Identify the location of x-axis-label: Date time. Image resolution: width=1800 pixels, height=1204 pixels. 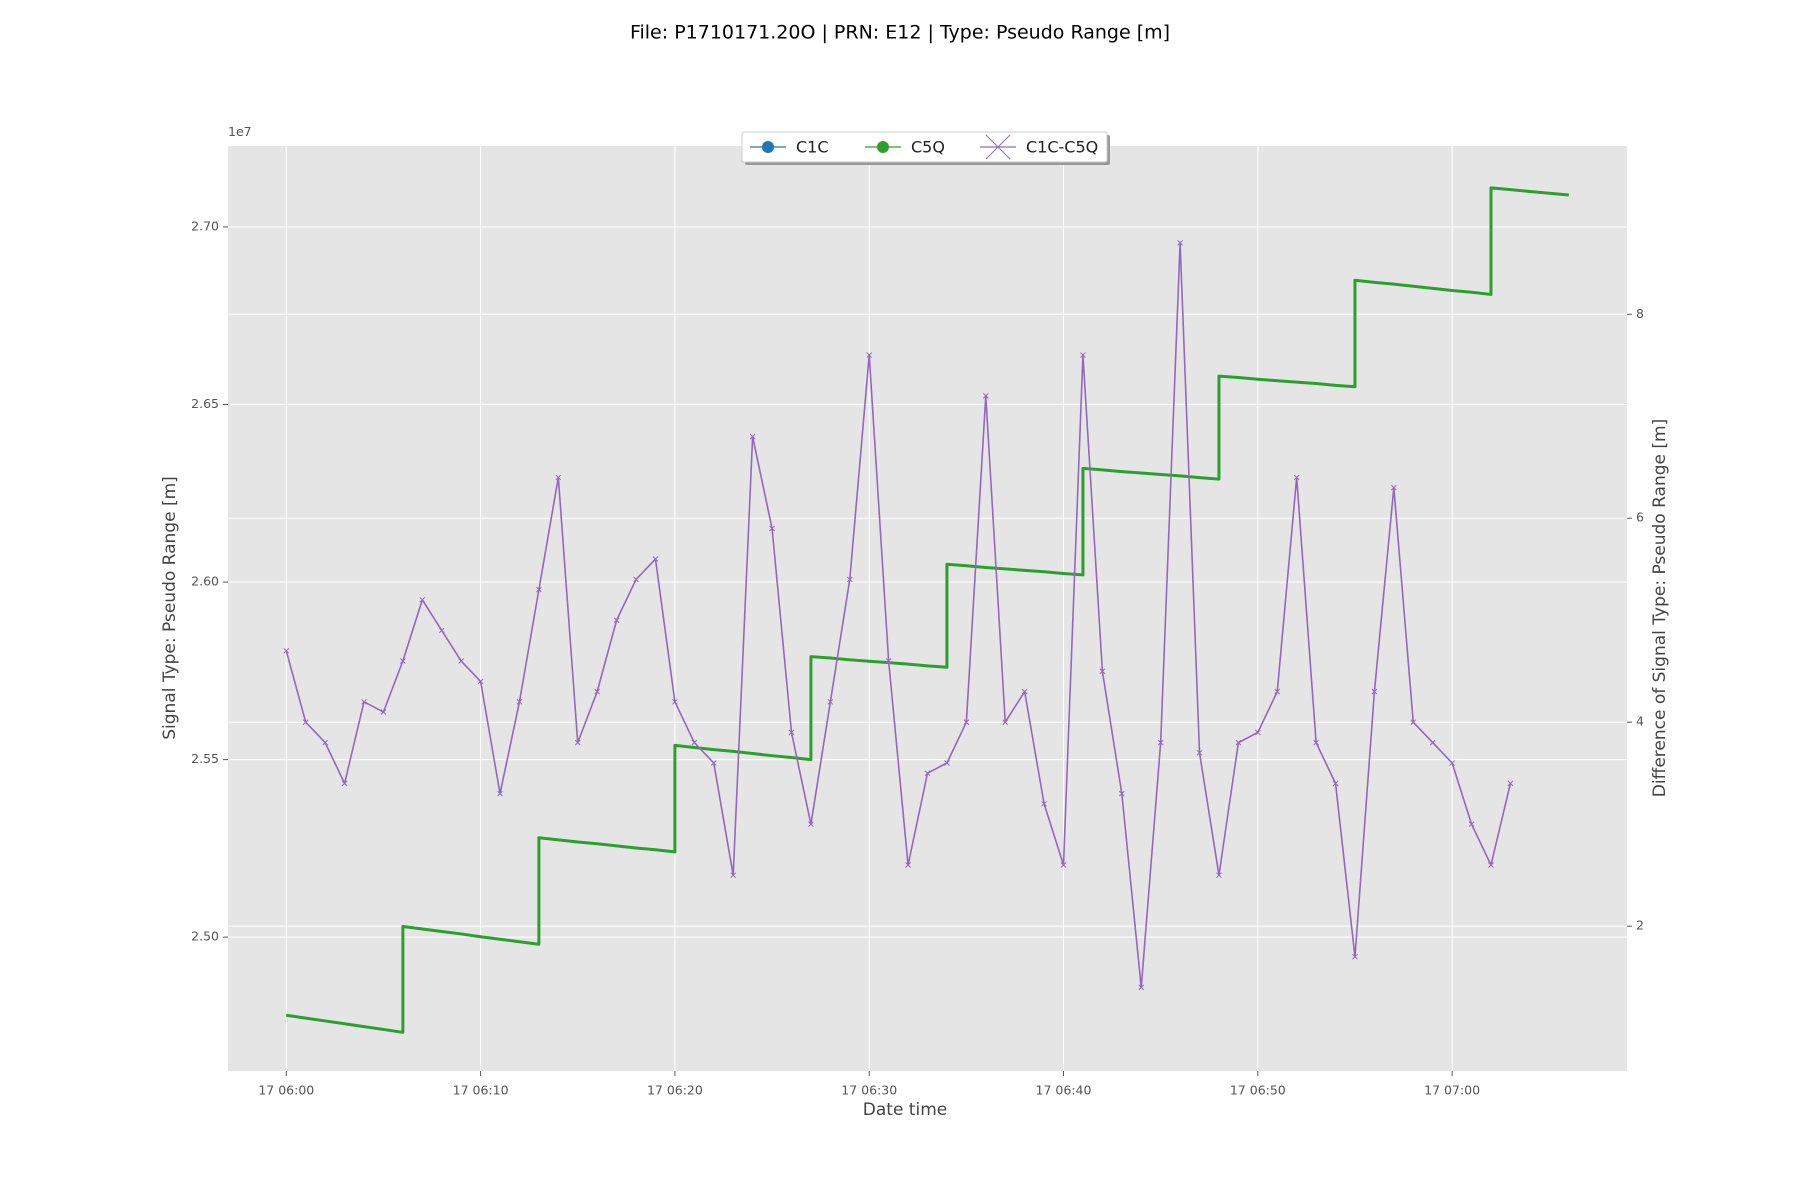
(905, 1110).